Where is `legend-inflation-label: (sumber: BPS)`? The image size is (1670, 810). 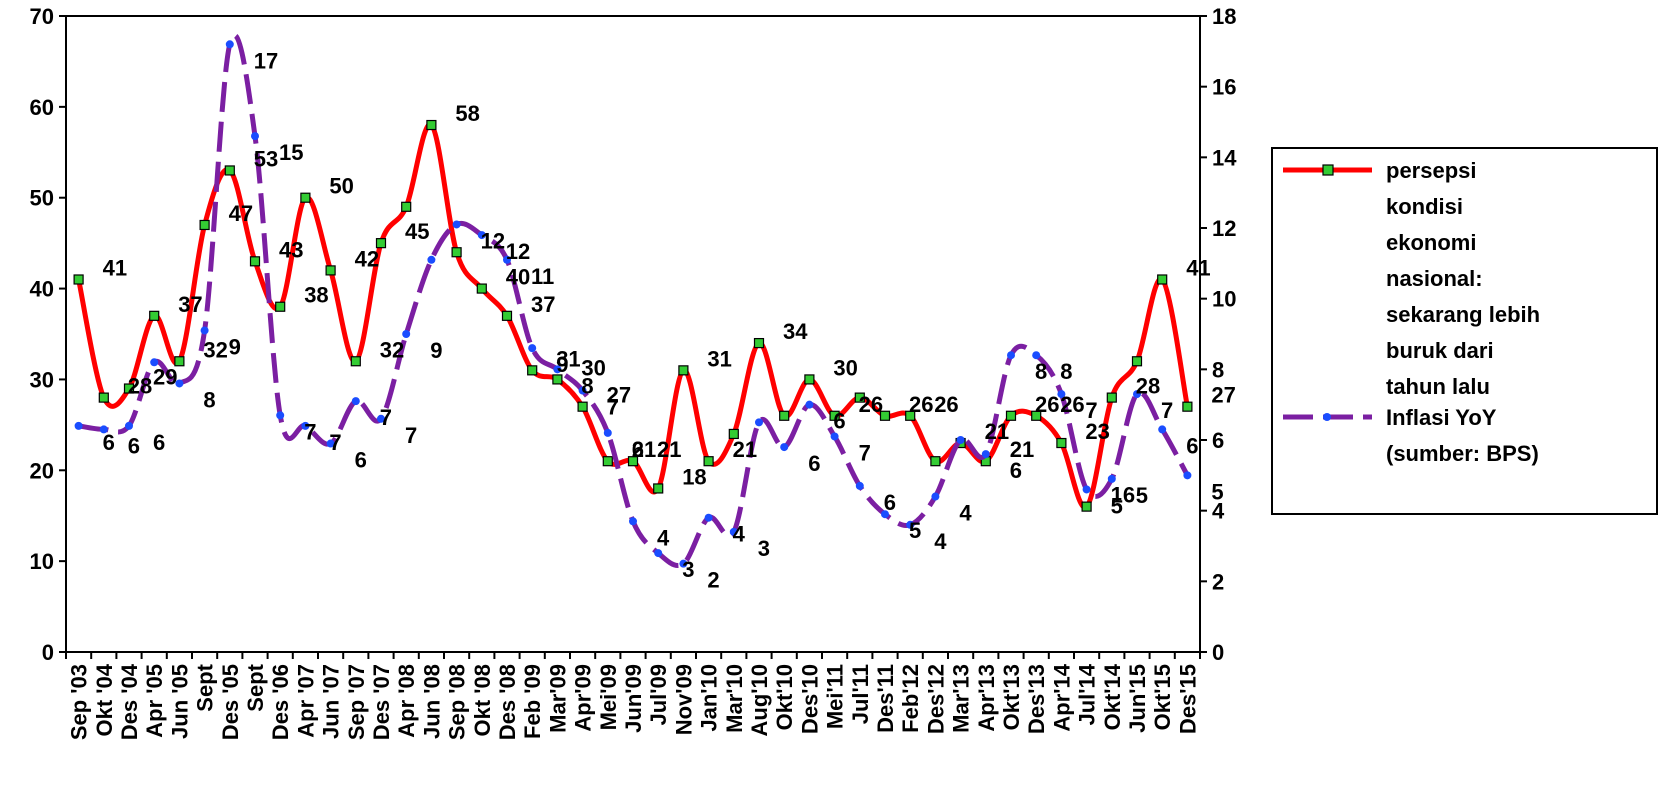
legend-inflation-label: (sumber: BPS) is located at coordinates (1462, 453).